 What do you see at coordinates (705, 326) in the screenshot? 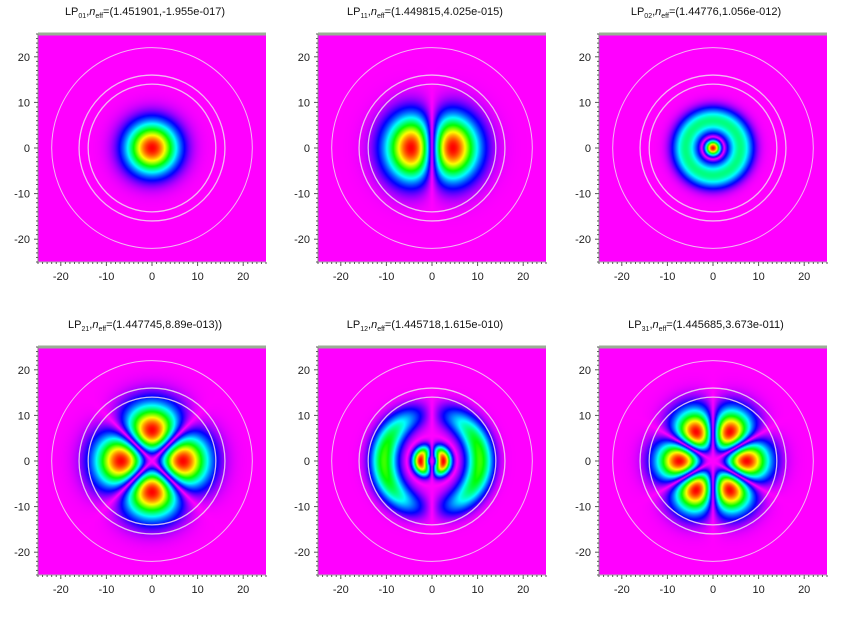
I see `panel-title: LP31,neff=(1.445685,3.673e-011)` at bounding box center [705, 326].